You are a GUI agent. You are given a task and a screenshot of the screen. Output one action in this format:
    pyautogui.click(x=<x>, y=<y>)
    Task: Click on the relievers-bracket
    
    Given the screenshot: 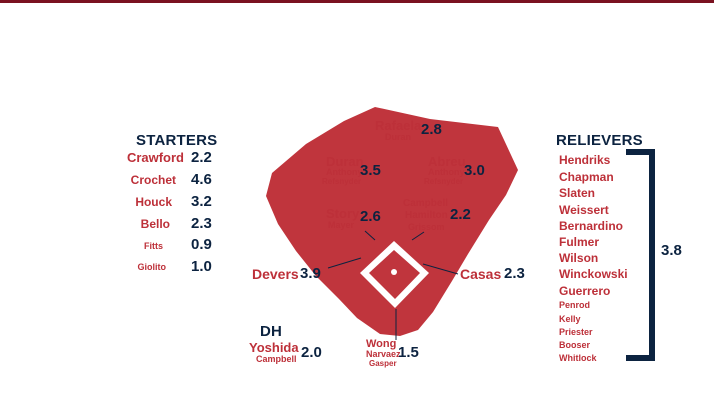 What is the action you would take?
    pyautogui.click(x=640, y=255)
    